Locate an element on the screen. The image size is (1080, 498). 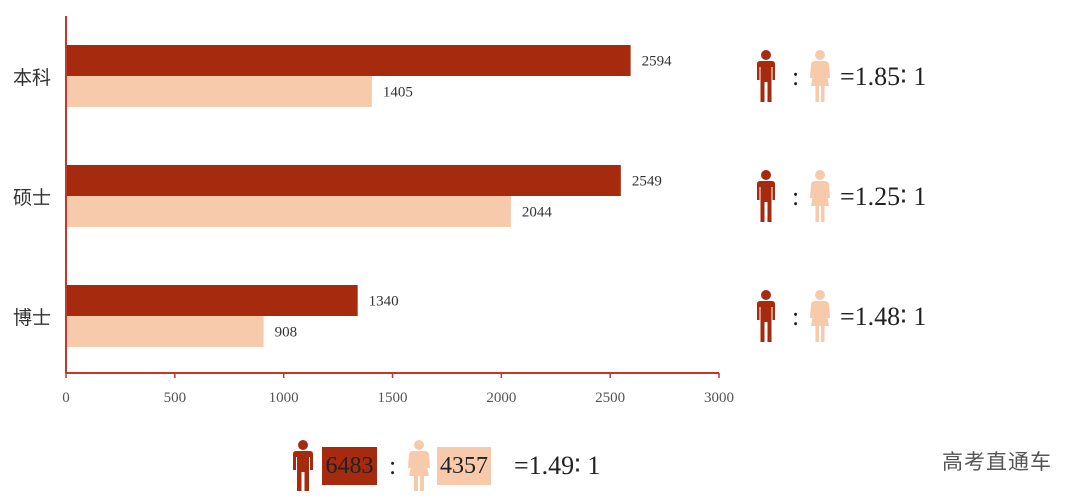
data-label: 1340 is located at coordinates (384, 302).